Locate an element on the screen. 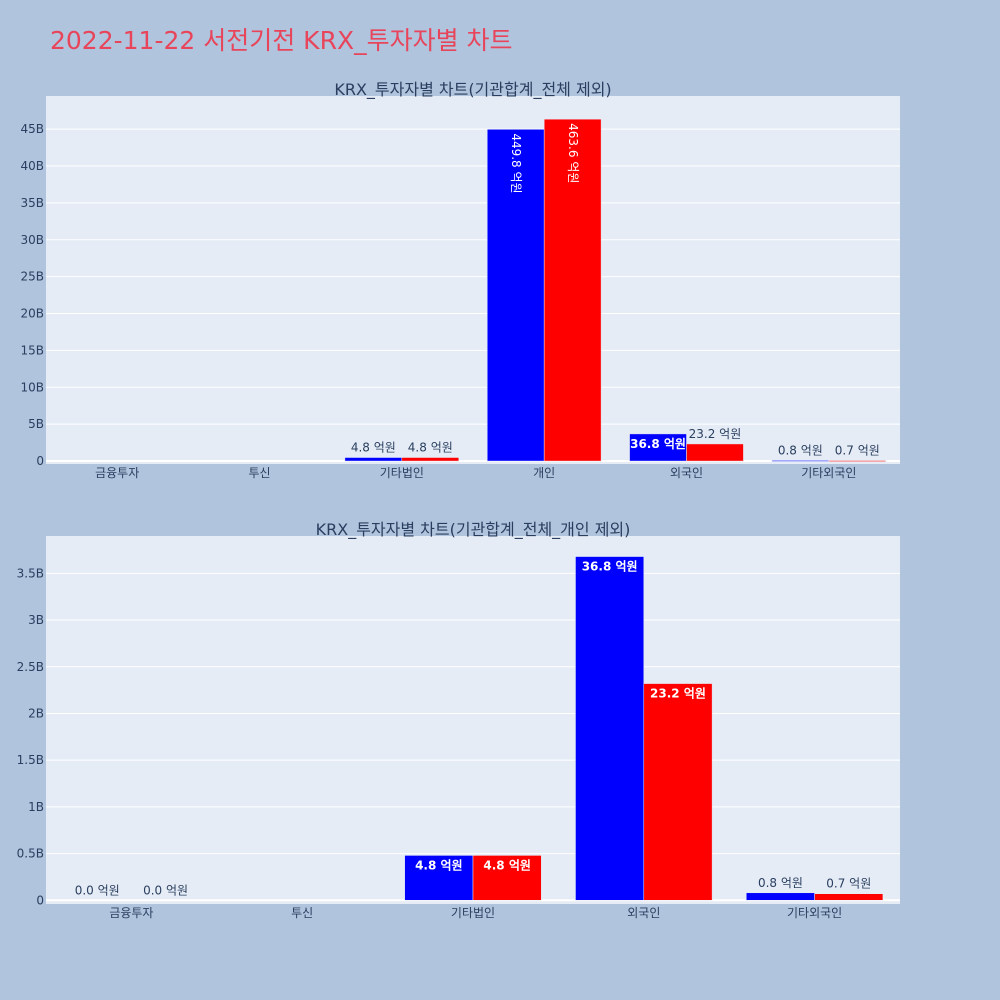 The image size is (1000, 1000). y-tick-label: 40B is located at coordinates (32, 166).